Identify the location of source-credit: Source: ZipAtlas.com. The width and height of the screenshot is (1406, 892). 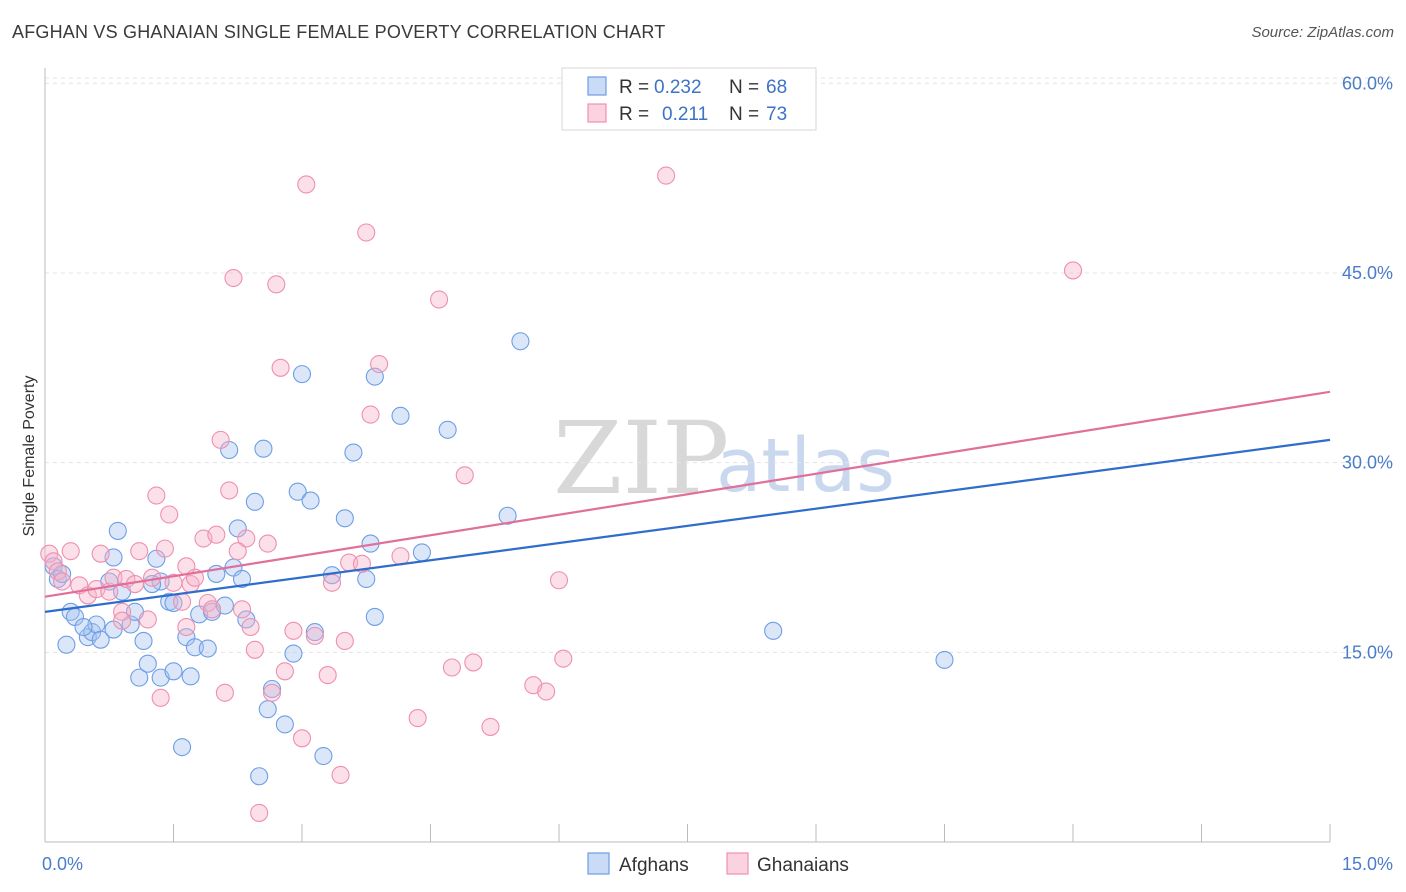
(1322, 32).